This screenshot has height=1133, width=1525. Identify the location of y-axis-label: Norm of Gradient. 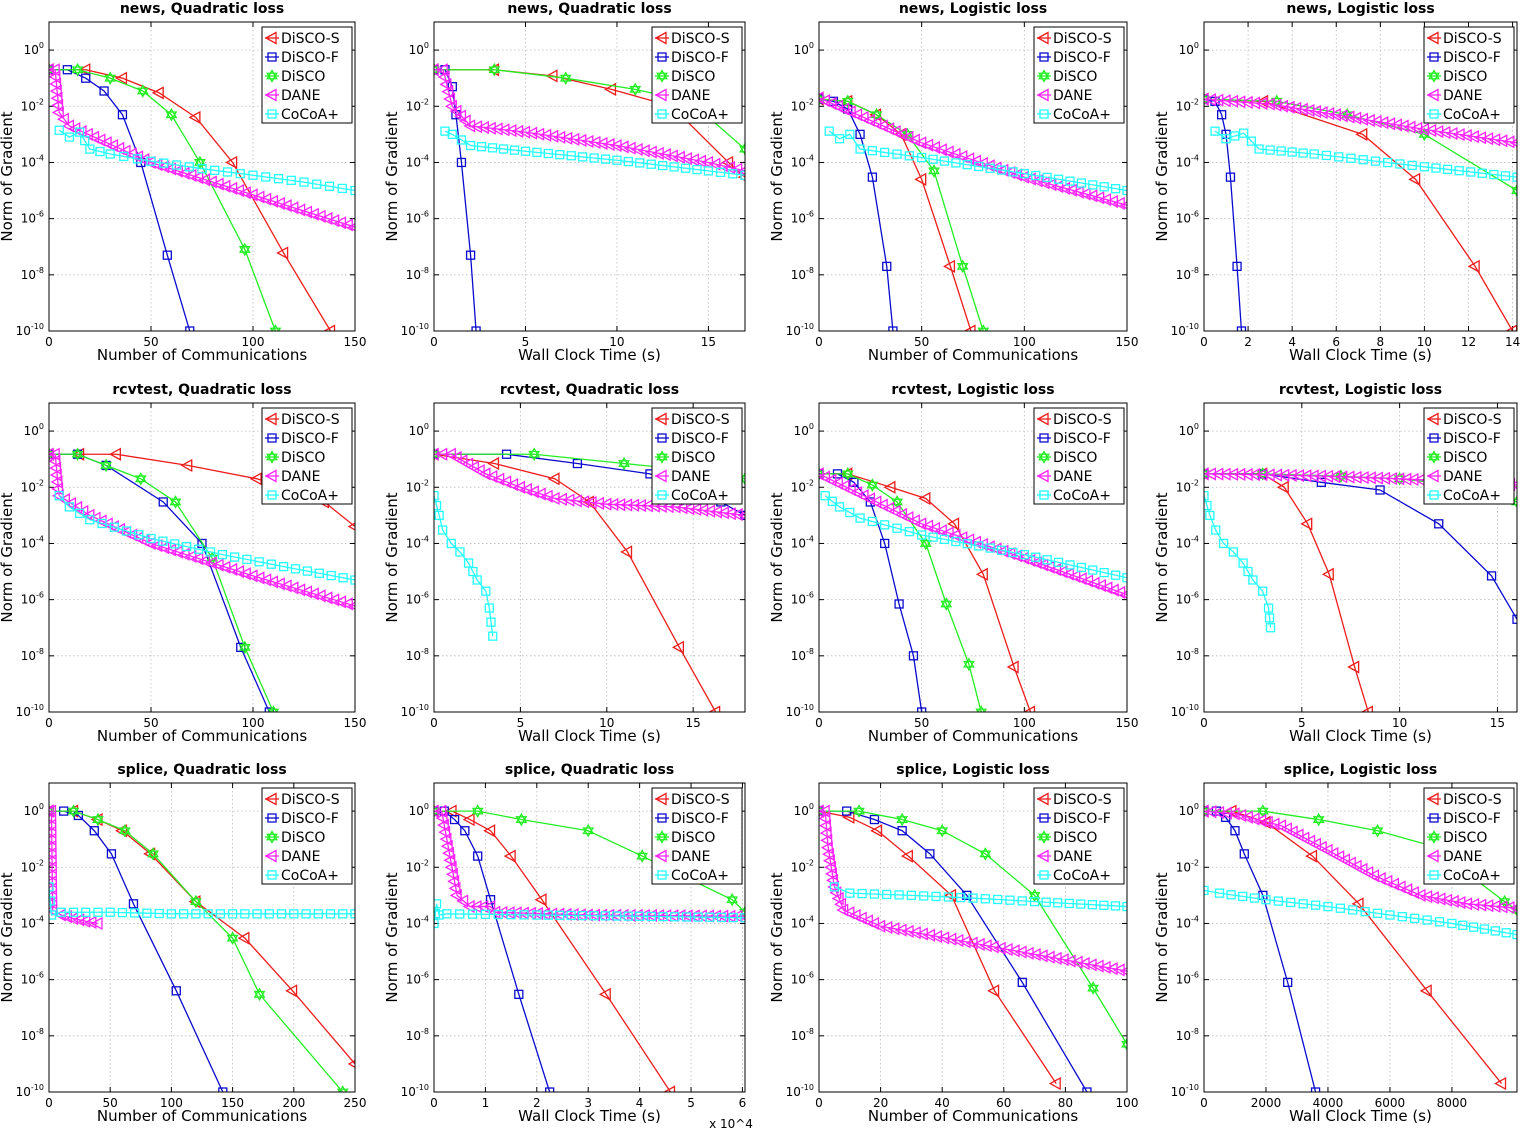
(8, 937).